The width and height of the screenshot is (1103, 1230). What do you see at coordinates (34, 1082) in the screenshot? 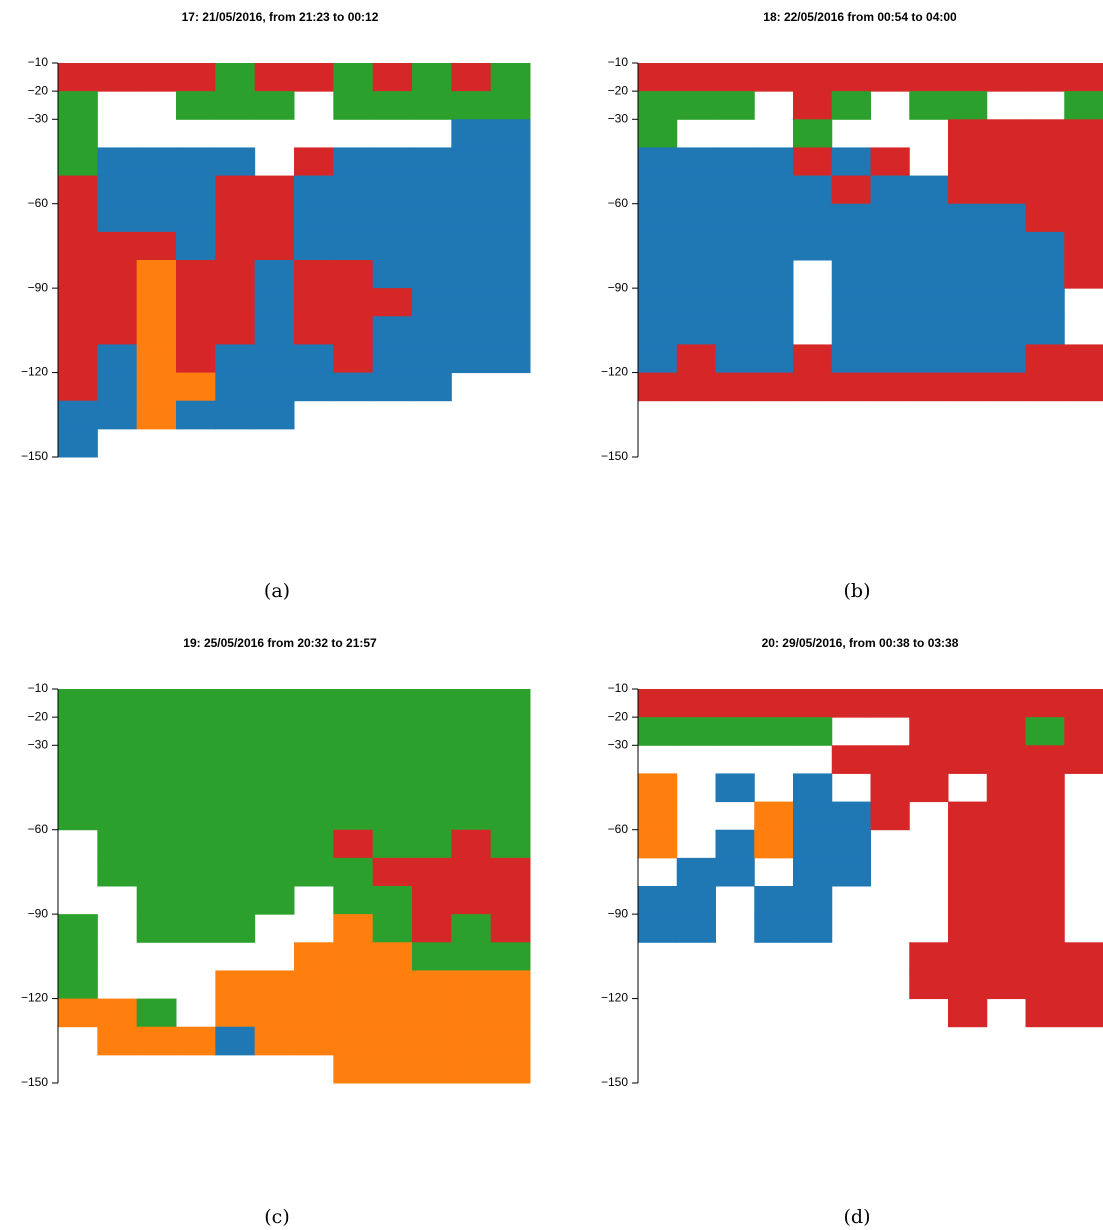
I see `y-tick-label: −150` at bounding box center [34, 1082].